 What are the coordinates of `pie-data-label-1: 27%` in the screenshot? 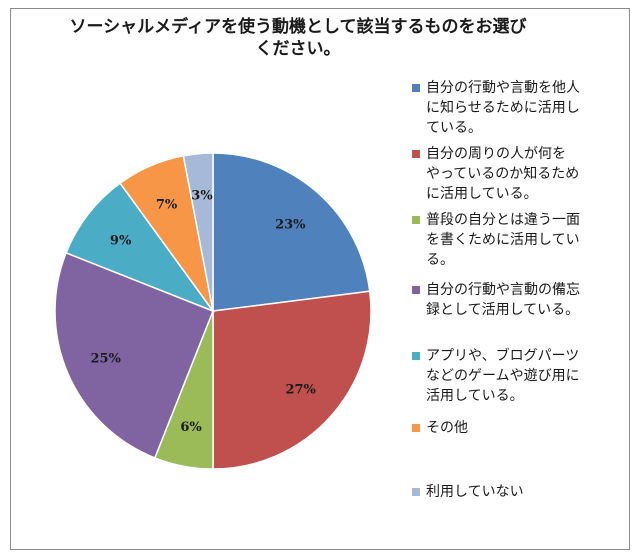 It's located at (300, 389).